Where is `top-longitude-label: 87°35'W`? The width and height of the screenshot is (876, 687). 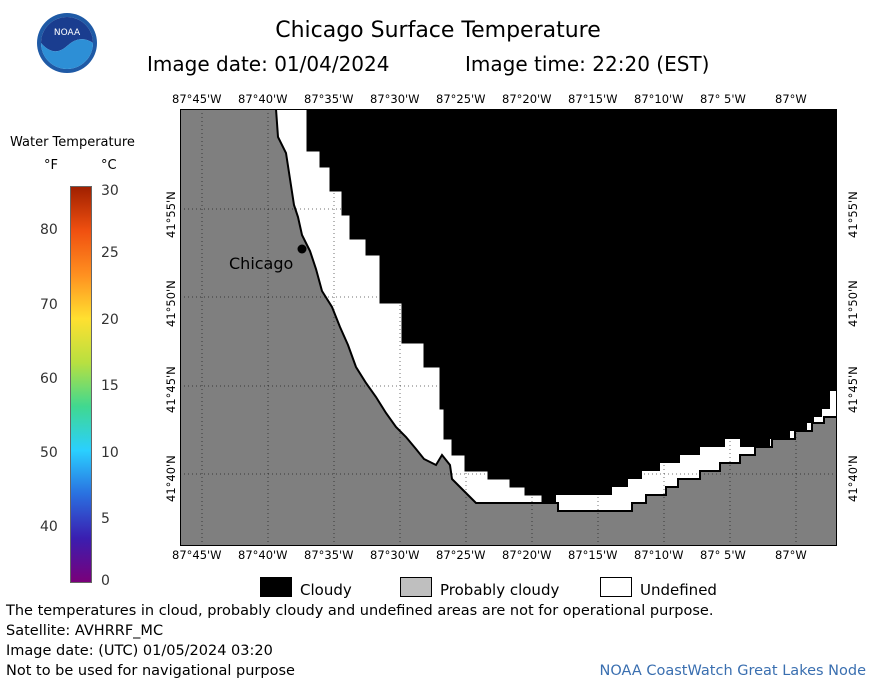 top-longitude-label: 87°35'W is located at coordinates (329, 99).